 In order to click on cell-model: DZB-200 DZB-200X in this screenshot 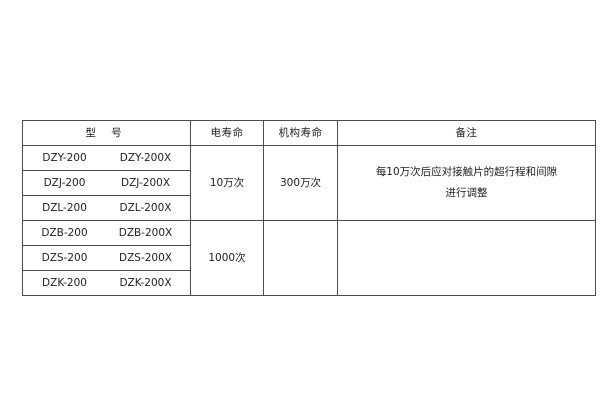, I will do `click(106, 233)`.